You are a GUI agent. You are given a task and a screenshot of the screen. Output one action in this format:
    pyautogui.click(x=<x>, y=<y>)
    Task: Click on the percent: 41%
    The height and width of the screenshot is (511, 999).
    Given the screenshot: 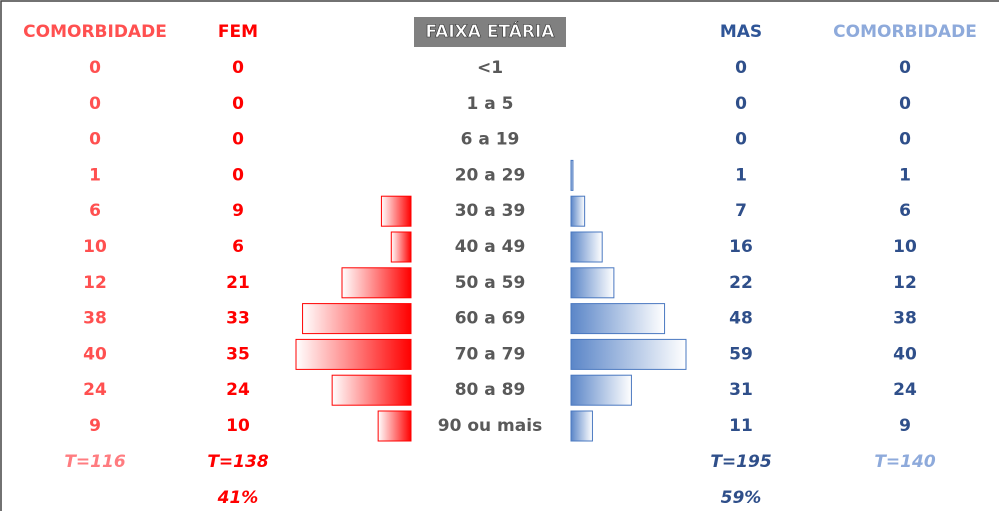 What is the action you would take?
    pyautogui.click(x=238, y=498)
    